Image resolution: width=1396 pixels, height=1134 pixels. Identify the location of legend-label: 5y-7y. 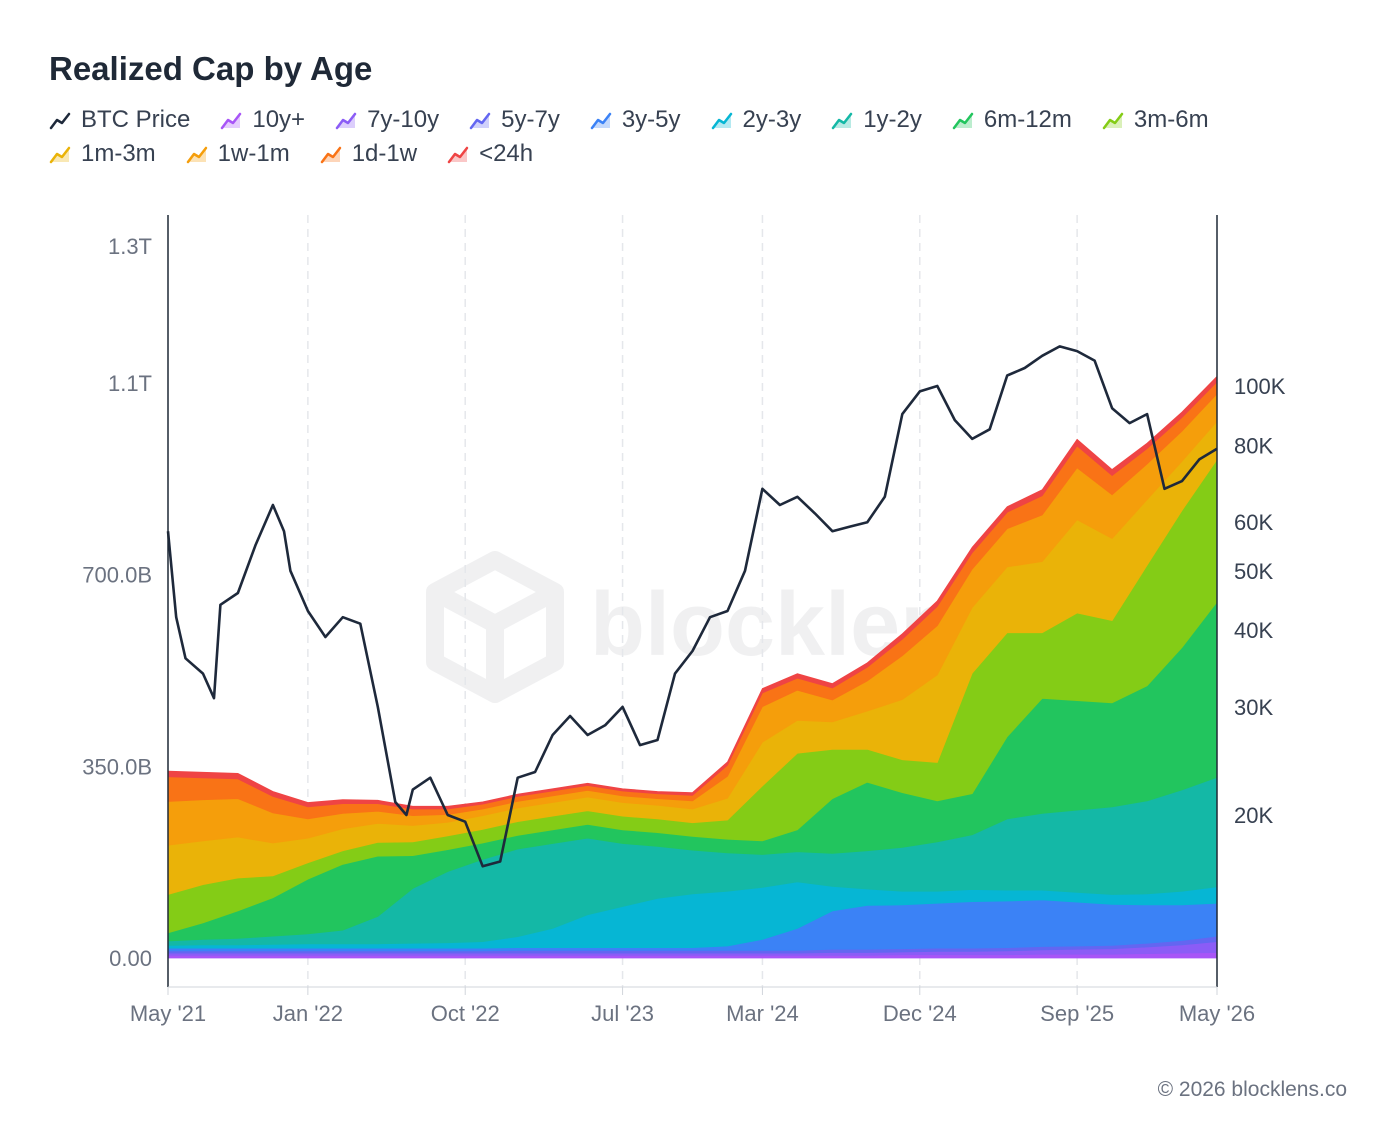
(530, 119).